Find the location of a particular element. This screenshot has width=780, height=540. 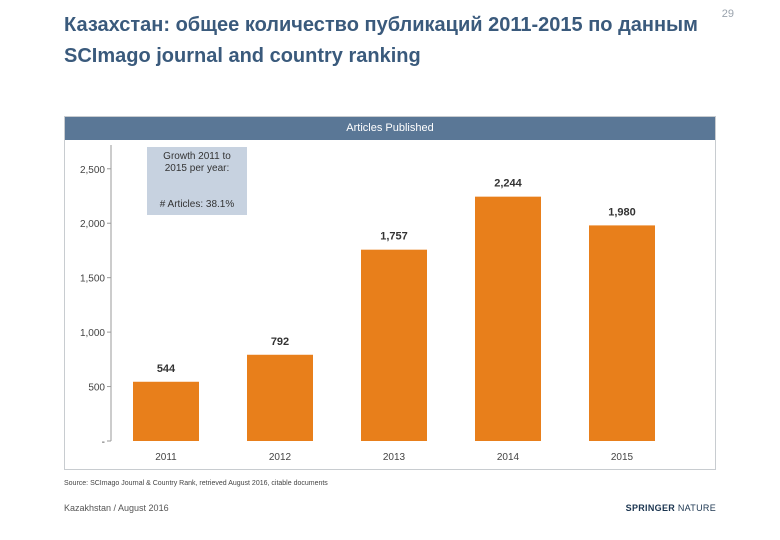

x-tick-label-2015: 2015 is located at coordinates (622, 457).